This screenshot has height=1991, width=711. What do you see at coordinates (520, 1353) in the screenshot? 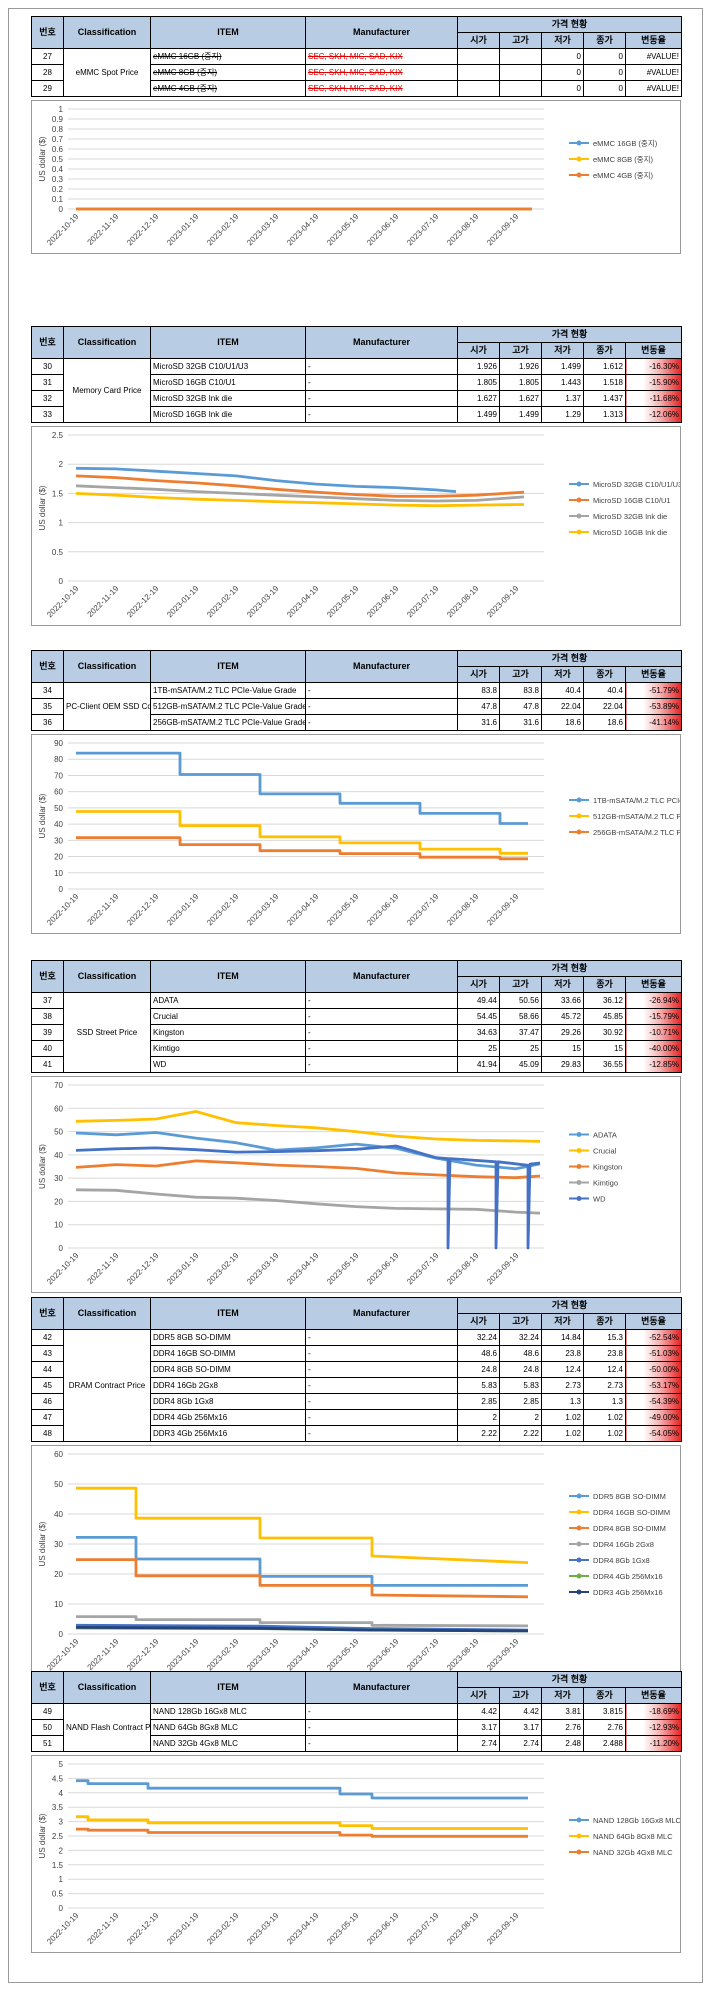
I see `high-price: 48.6` at bounding box center [520, 1353].